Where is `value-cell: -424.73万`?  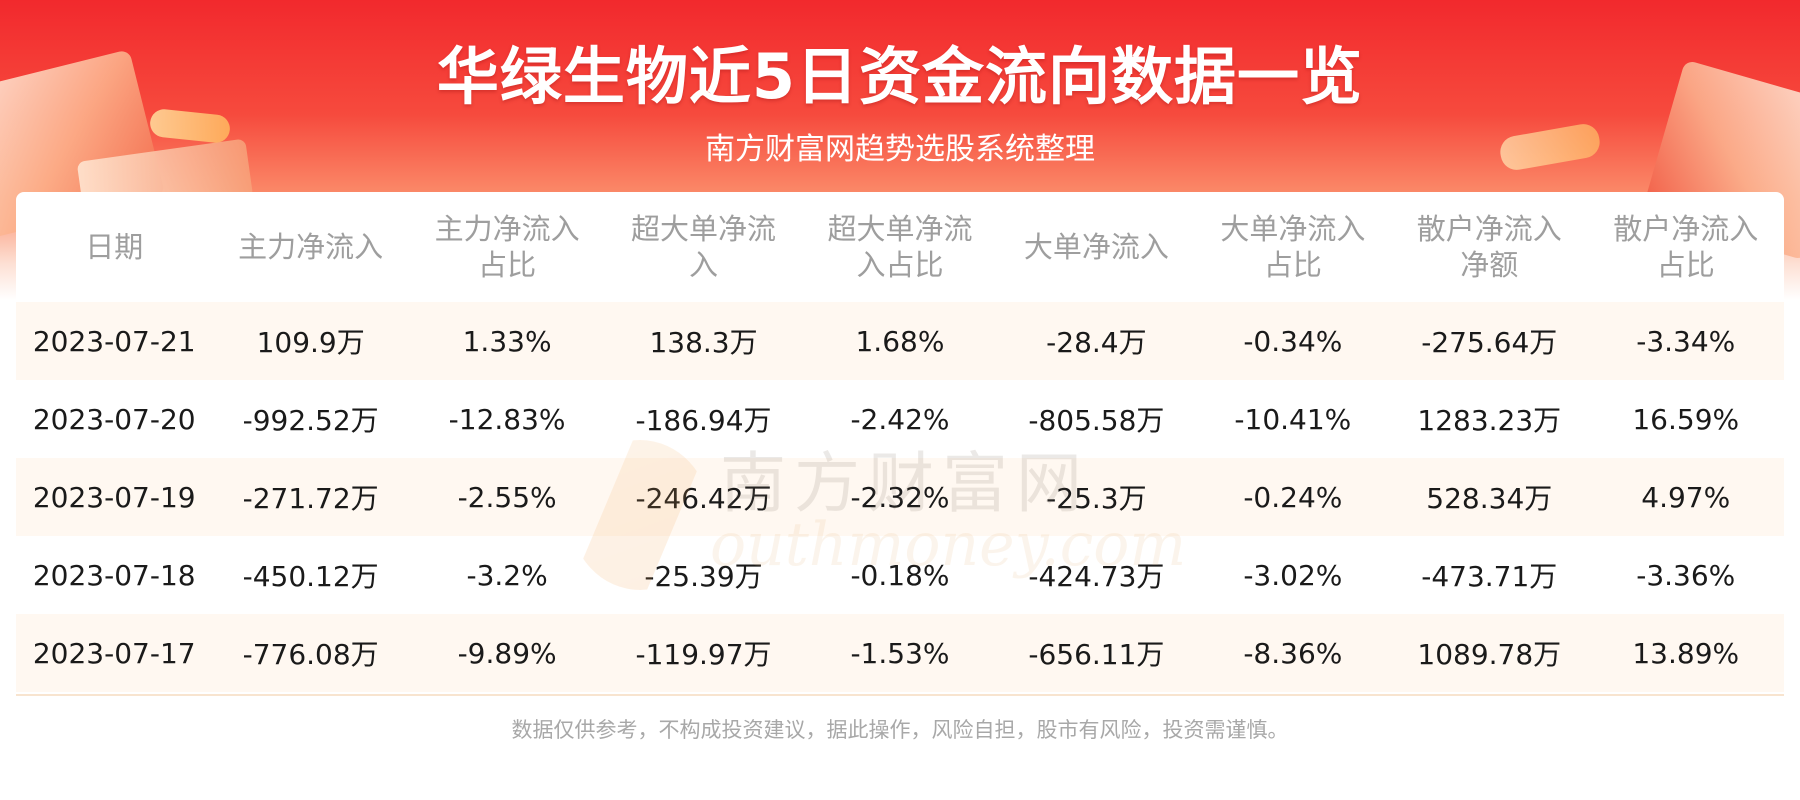 value-cell: -424.73万 is located at coordinates (1096, 576).